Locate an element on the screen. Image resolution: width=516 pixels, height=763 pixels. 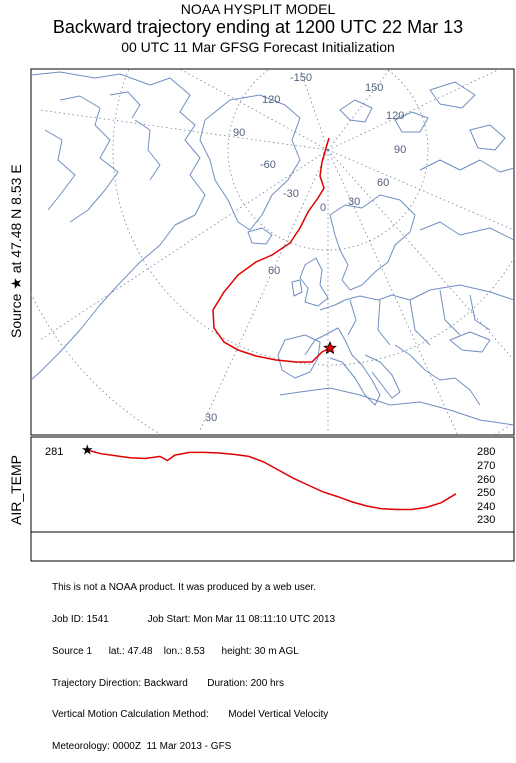
model-name: NOAA HYSPLIT MODEL is located at coordinates (258, 9).